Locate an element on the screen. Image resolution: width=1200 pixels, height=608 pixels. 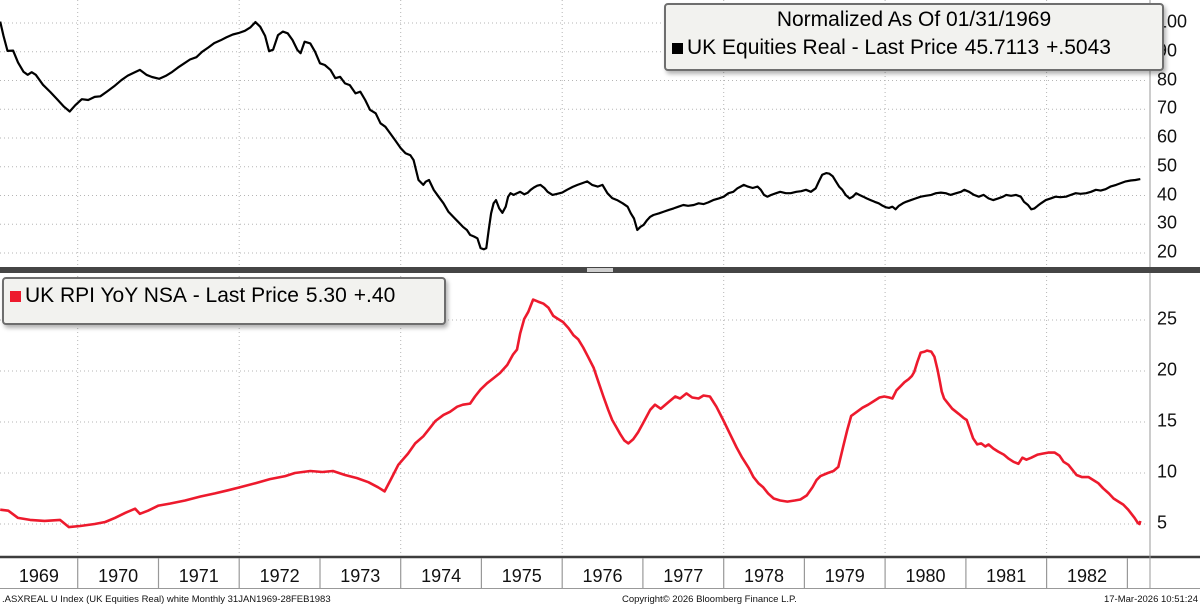
panel-splitter is located at coordinates (600, 270).